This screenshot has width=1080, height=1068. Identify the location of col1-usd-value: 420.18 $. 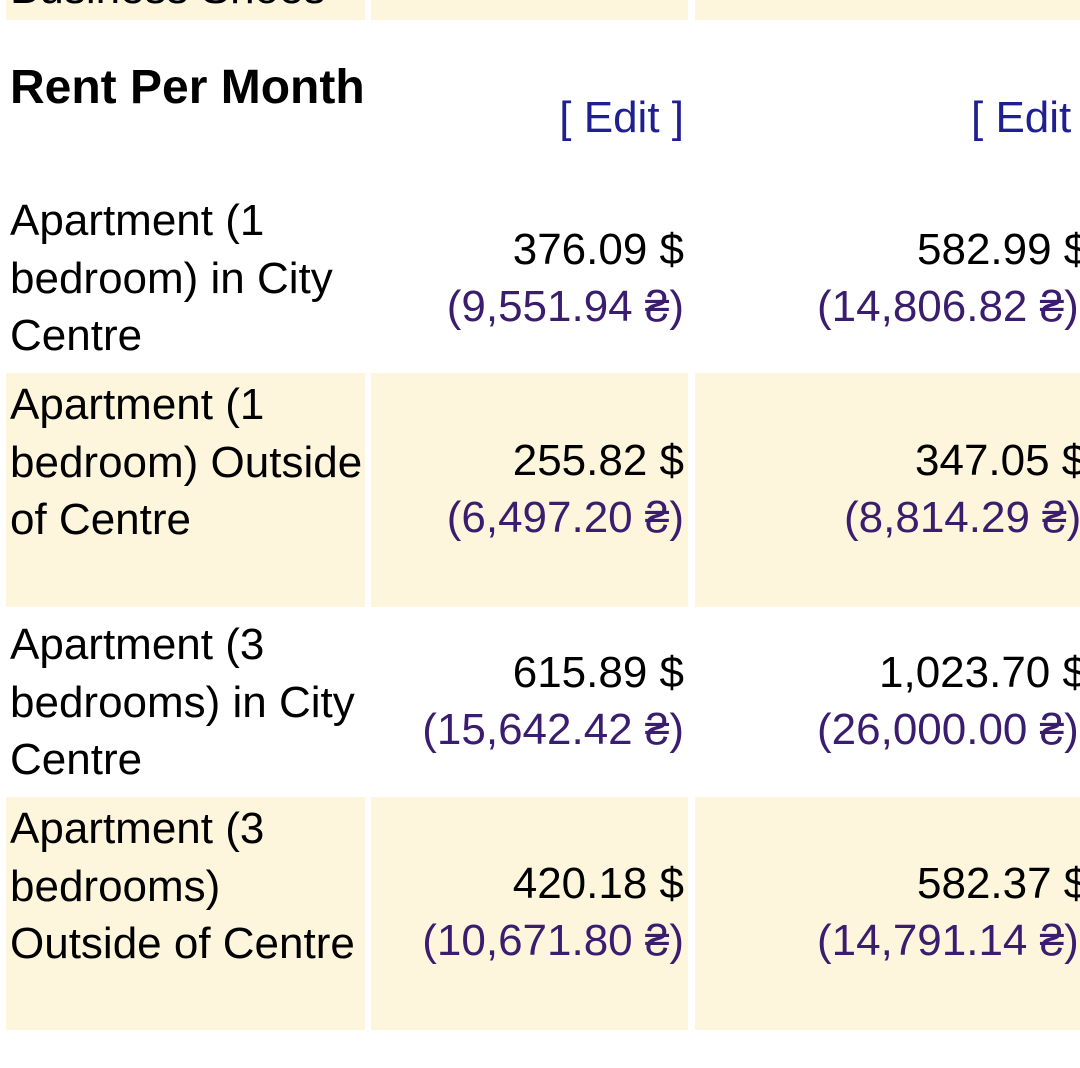
(598, 883).